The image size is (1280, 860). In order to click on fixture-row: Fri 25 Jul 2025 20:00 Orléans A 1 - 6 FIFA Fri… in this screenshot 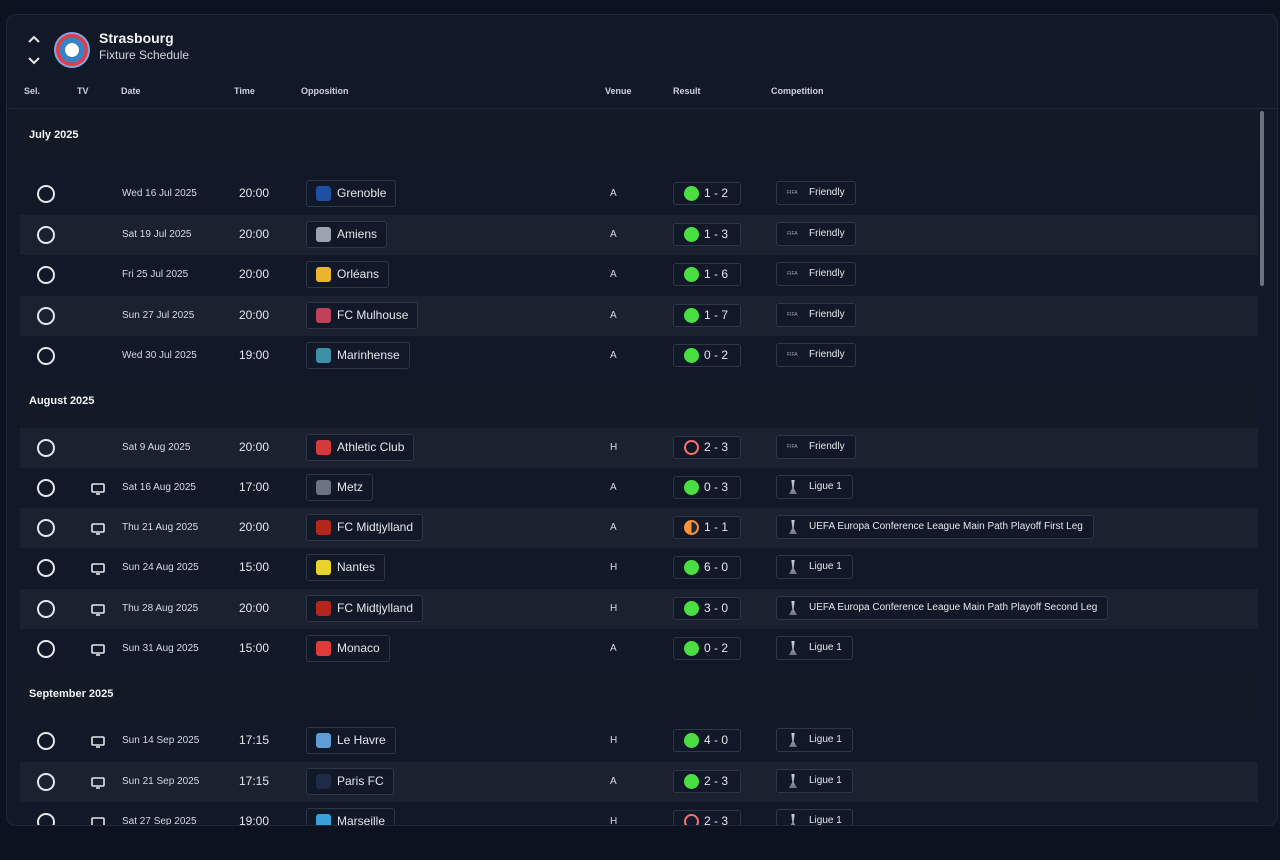, I will do `click(639, 275)`.